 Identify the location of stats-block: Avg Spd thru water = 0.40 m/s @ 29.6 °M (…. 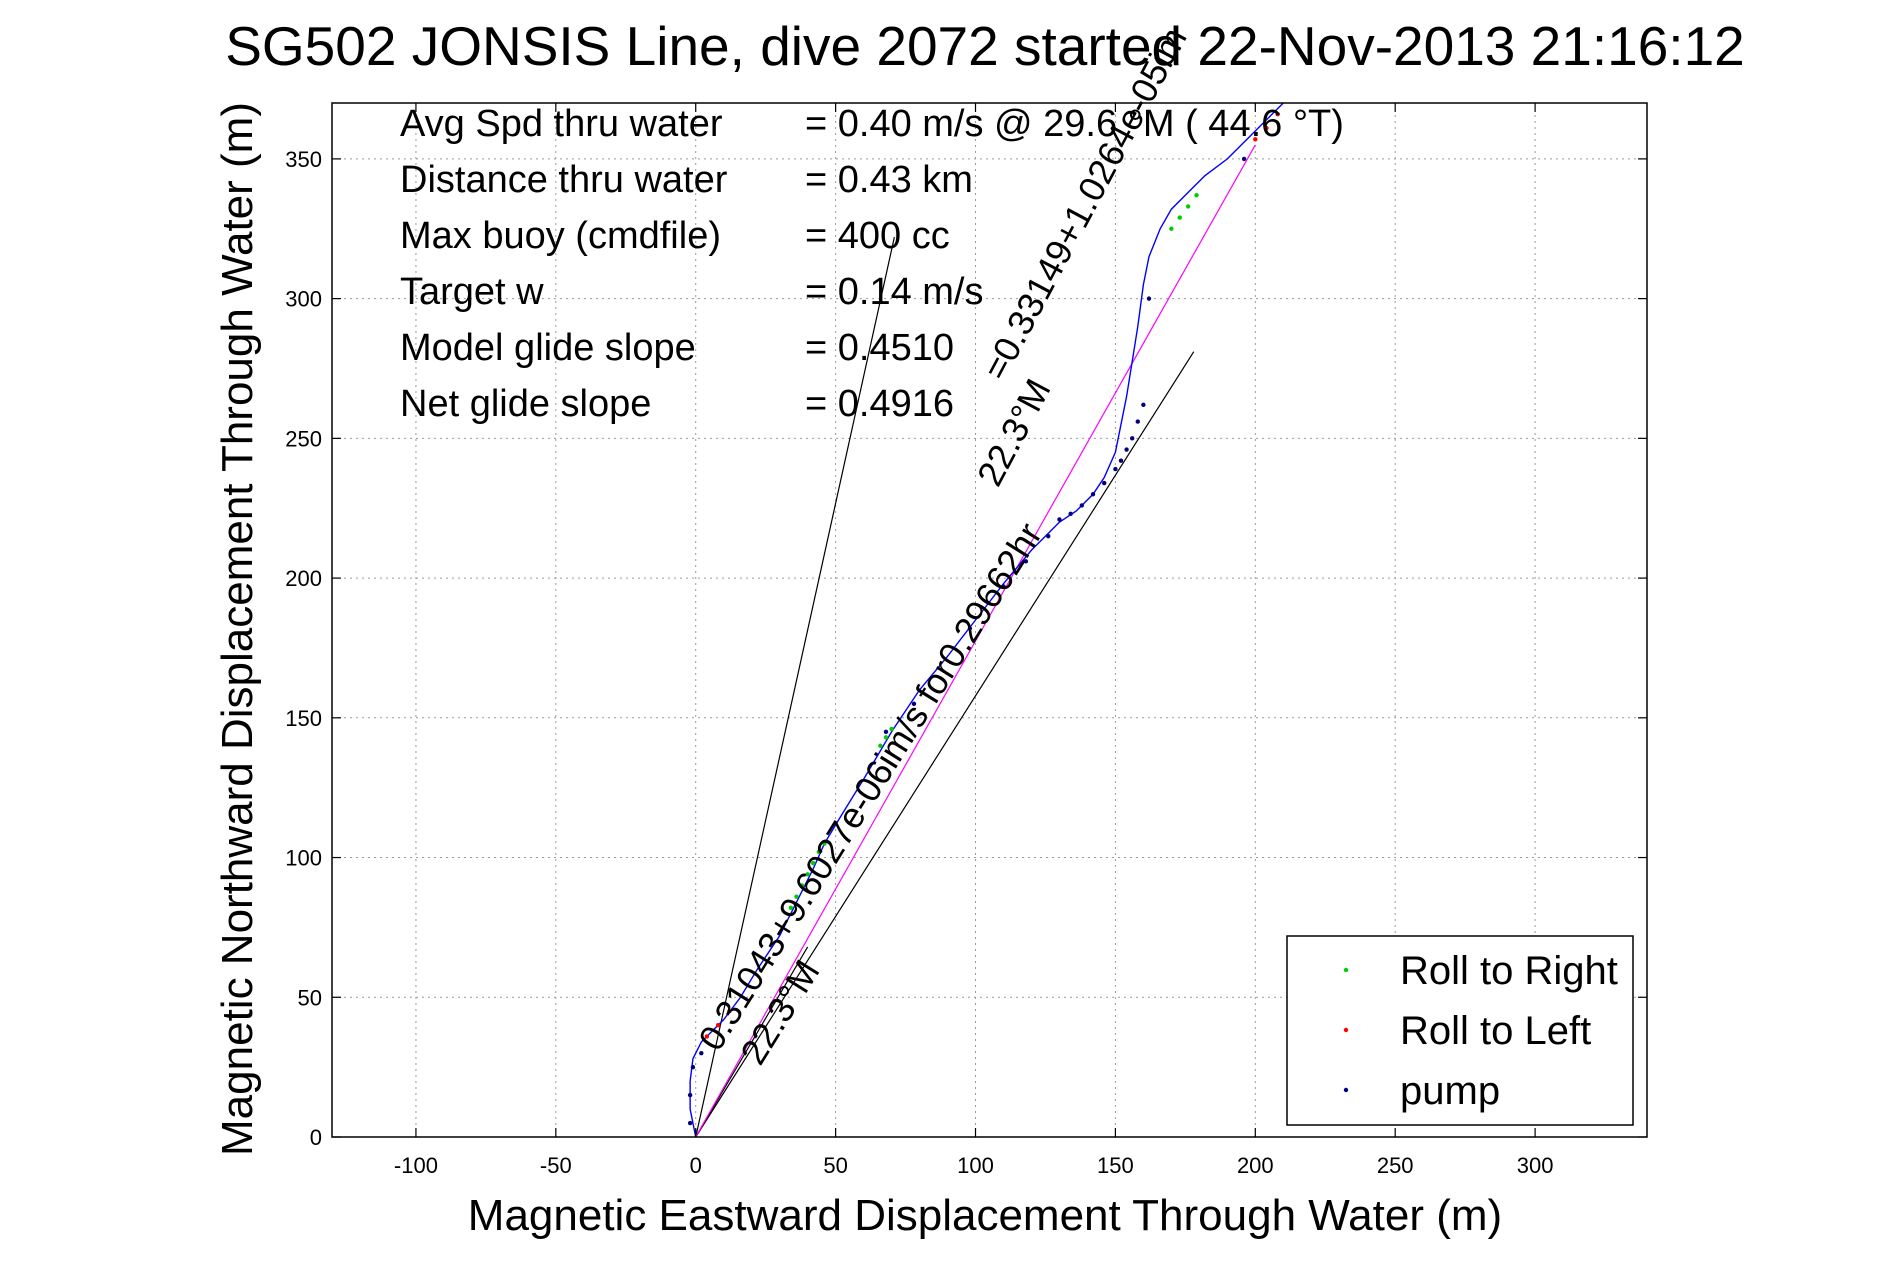
(872, 264).